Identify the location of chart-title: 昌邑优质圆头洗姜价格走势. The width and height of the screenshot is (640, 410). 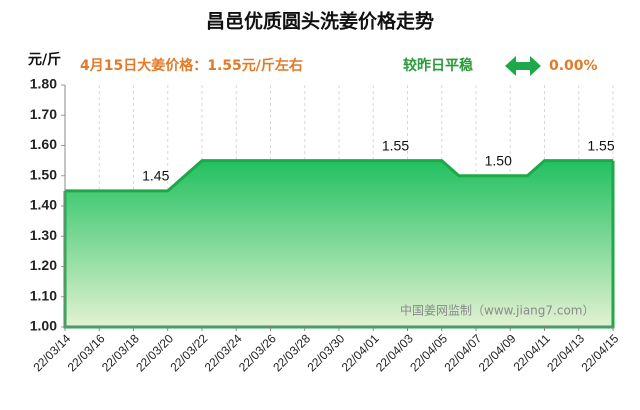
(320, 21).